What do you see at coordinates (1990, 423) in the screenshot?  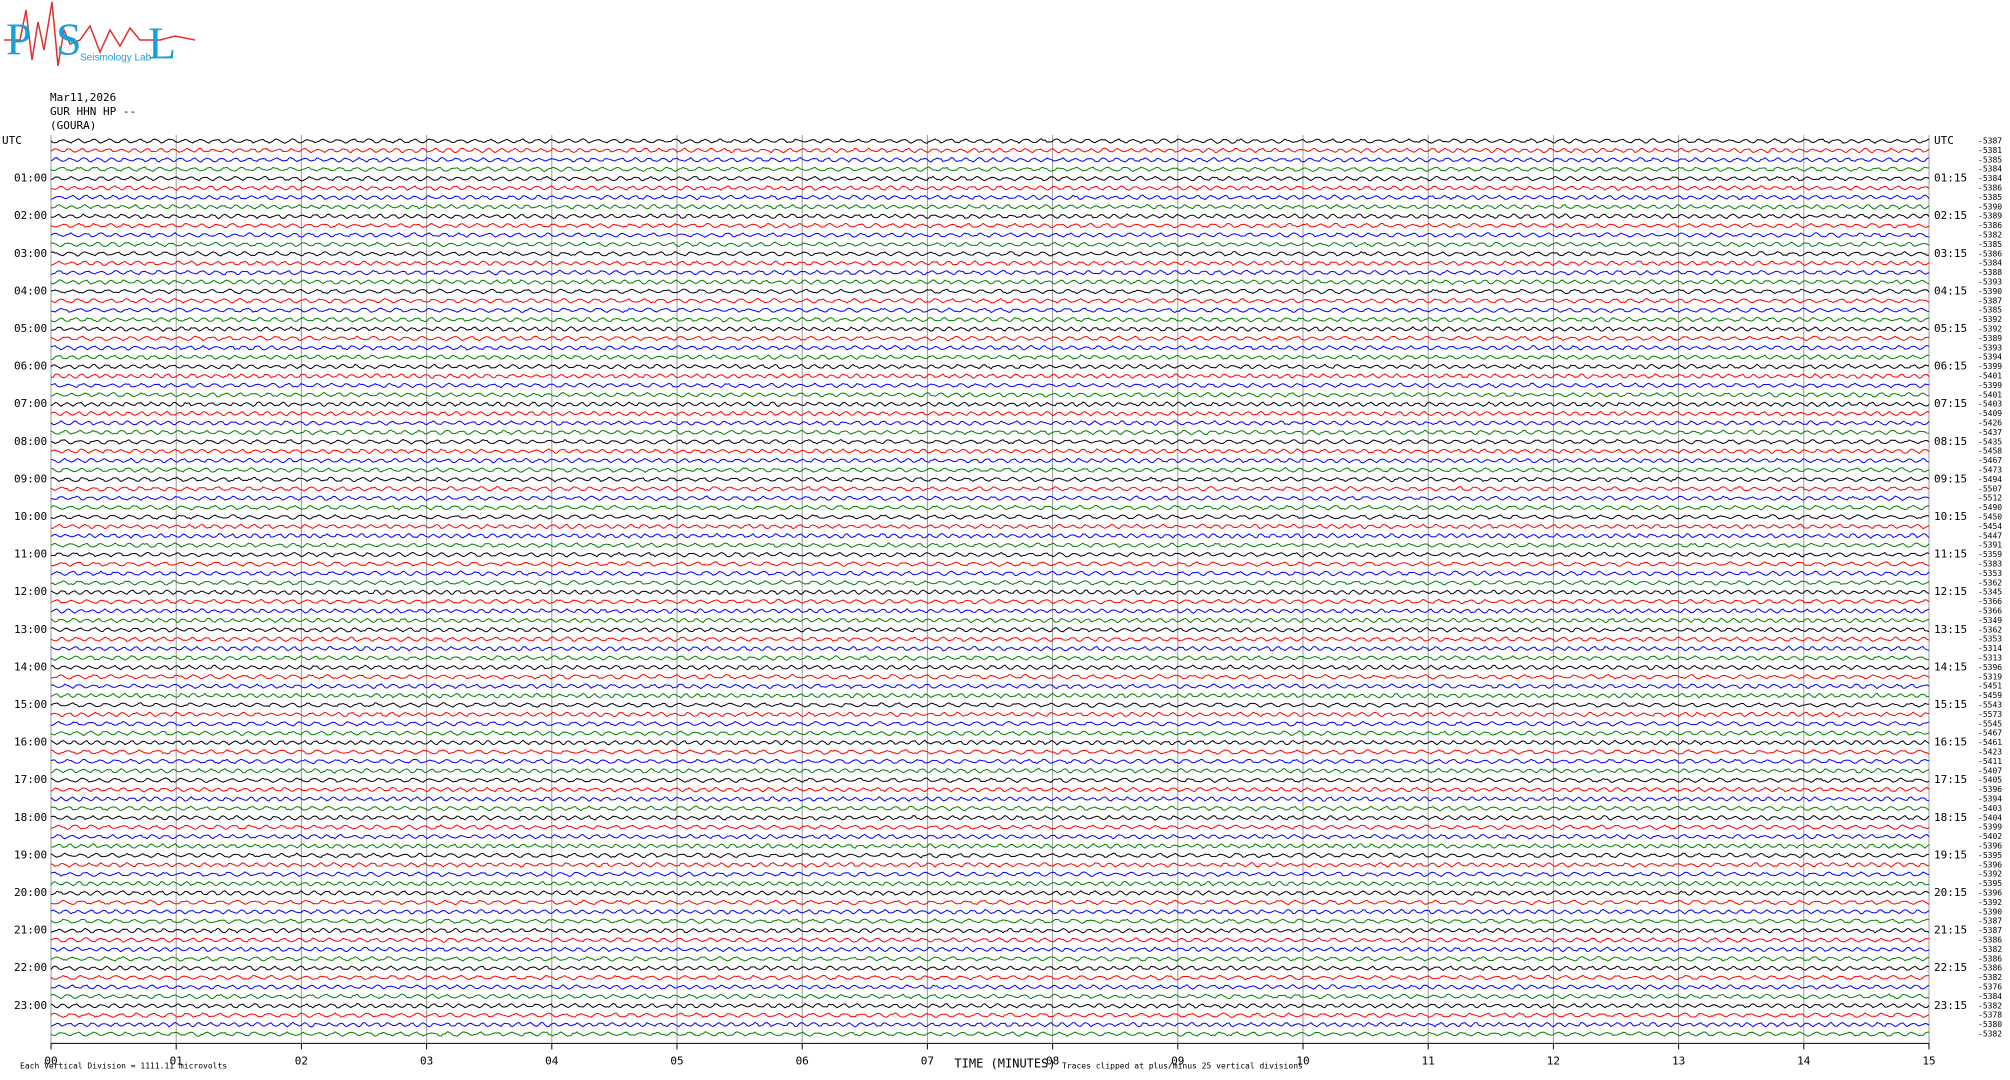 I see `trace-offset: -5426` at bounding box center [1990, 423].